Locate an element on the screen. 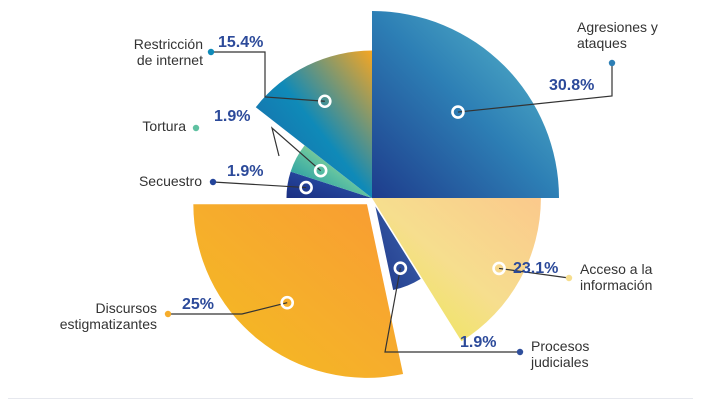 Image resolution: width=701 pixels, height=402 pixels. value-label-acceso-a-la-informacion: 23.1% is located at coordinates (535, 268).